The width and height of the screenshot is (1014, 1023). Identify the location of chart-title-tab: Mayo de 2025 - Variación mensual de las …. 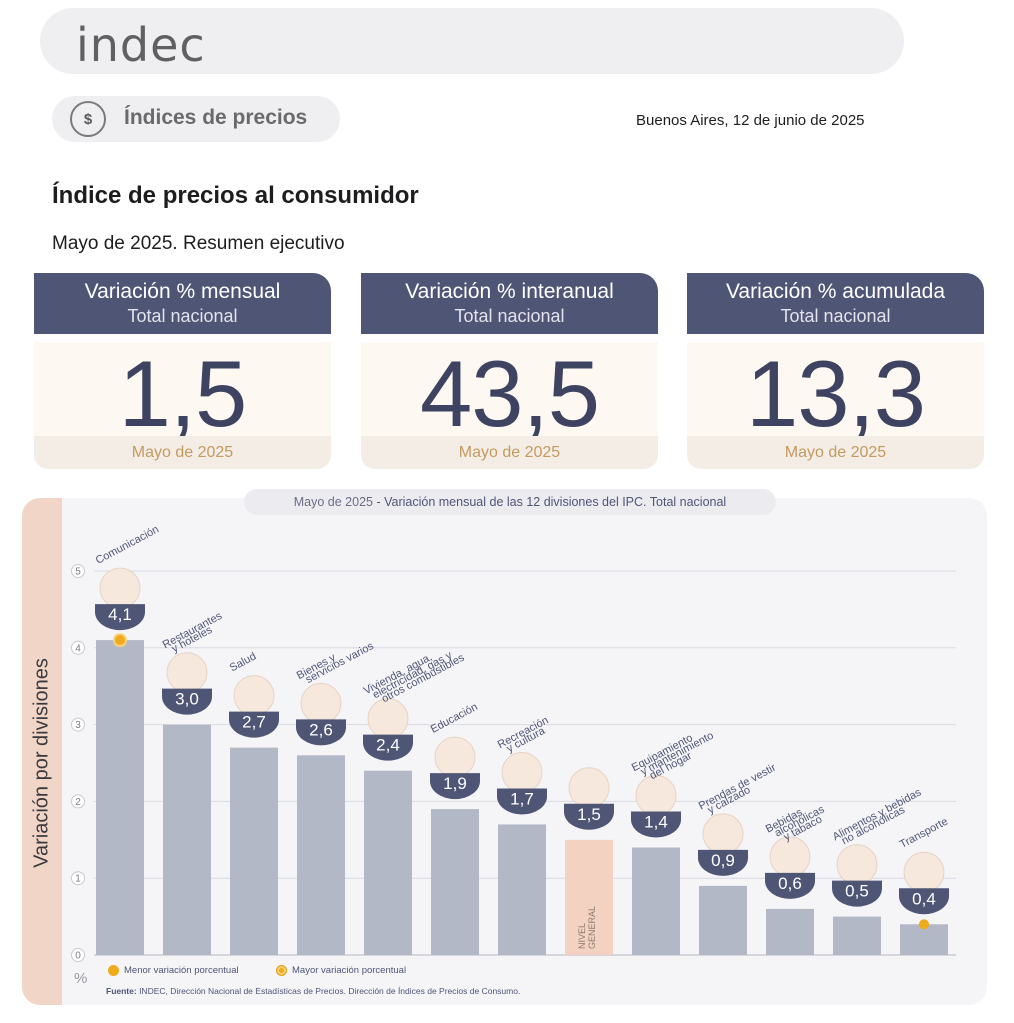
(510, 502).